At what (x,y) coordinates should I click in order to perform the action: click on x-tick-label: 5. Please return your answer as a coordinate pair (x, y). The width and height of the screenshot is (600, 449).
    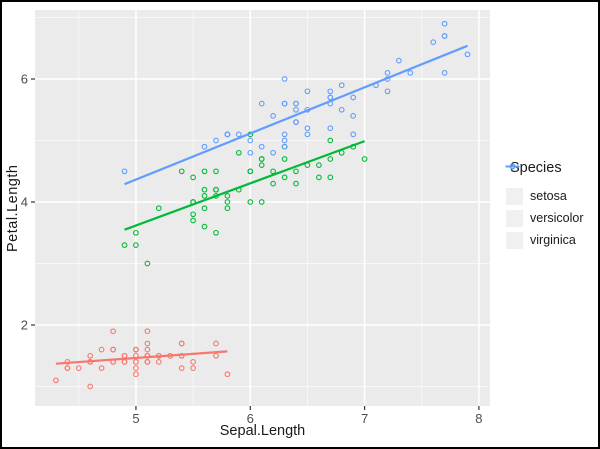
    Looking at the image, I should click on (135, 418).